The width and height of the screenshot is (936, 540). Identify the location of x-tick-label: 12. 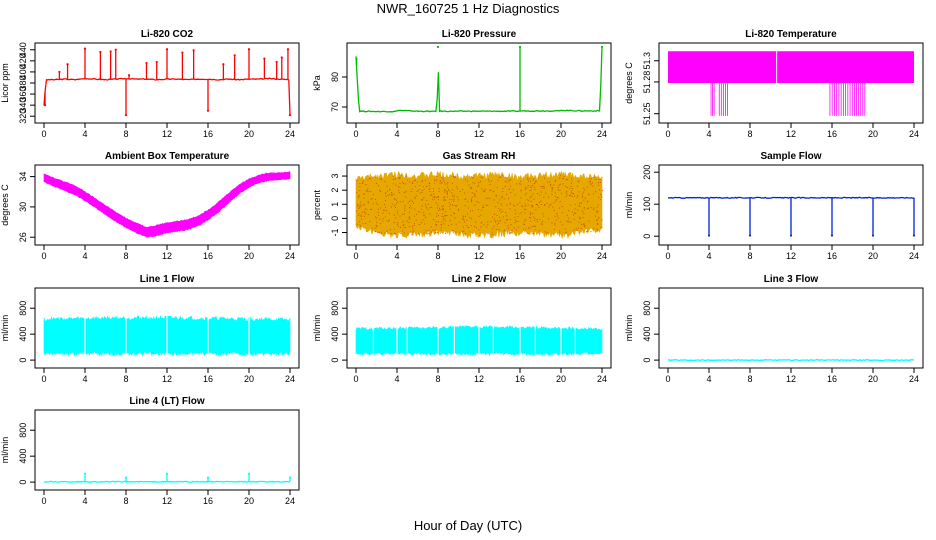
(167, 501).